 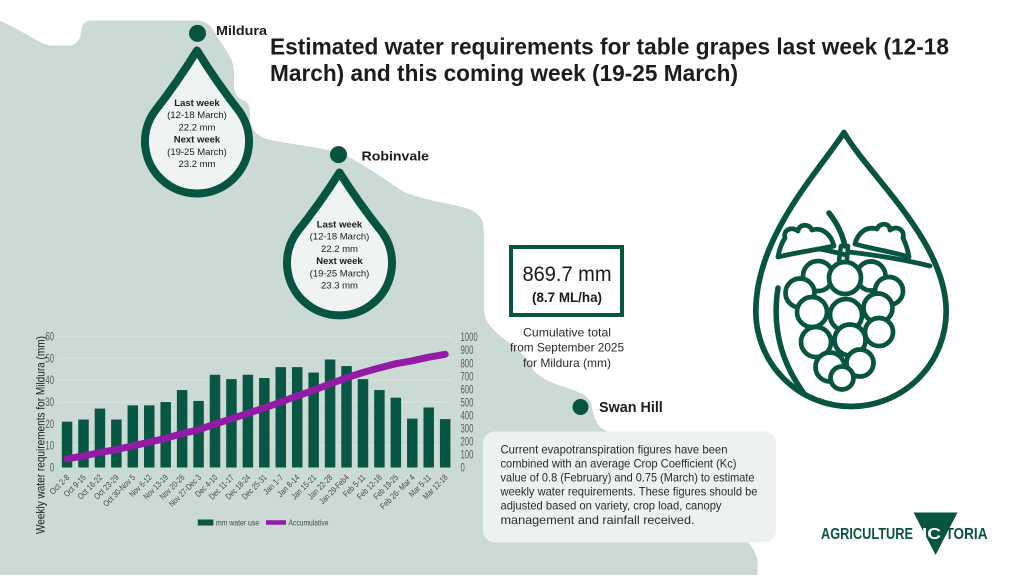 I want to click on svg-text: 40, so click(x=49, y=381).